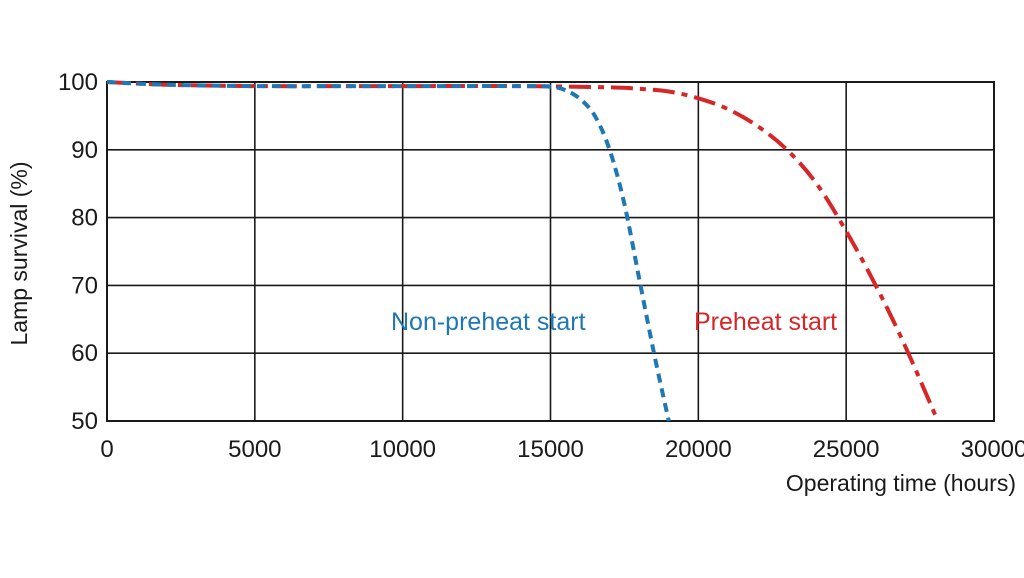 Image resolution: width=1024 pixels, height=578 pixels. Describe the element at coordinates (84, 421) in the screenshot. I see `y-tick-label-0: 50` at that location.